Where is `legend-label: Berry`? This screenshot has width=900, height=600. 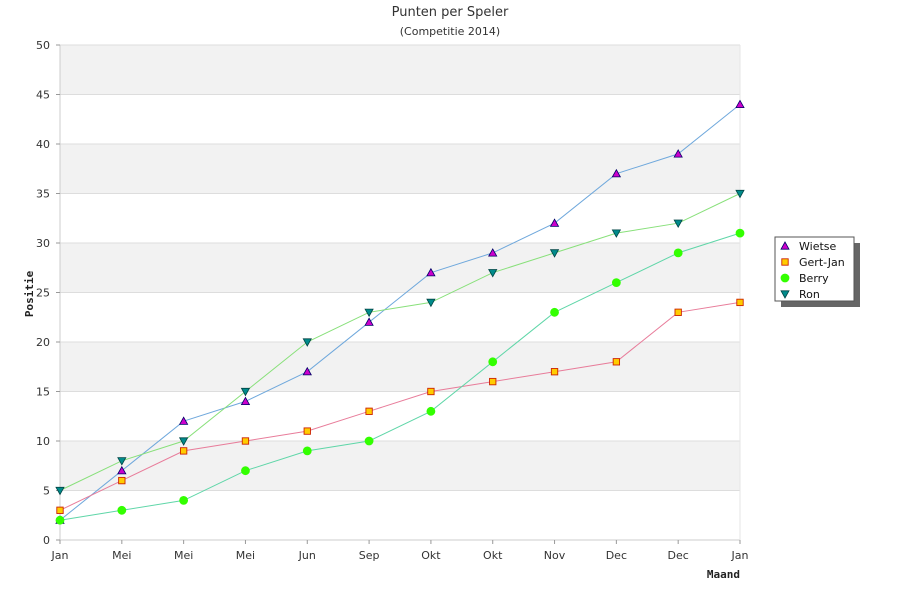
legend-label: Berry is located at coordinates (814, 278).